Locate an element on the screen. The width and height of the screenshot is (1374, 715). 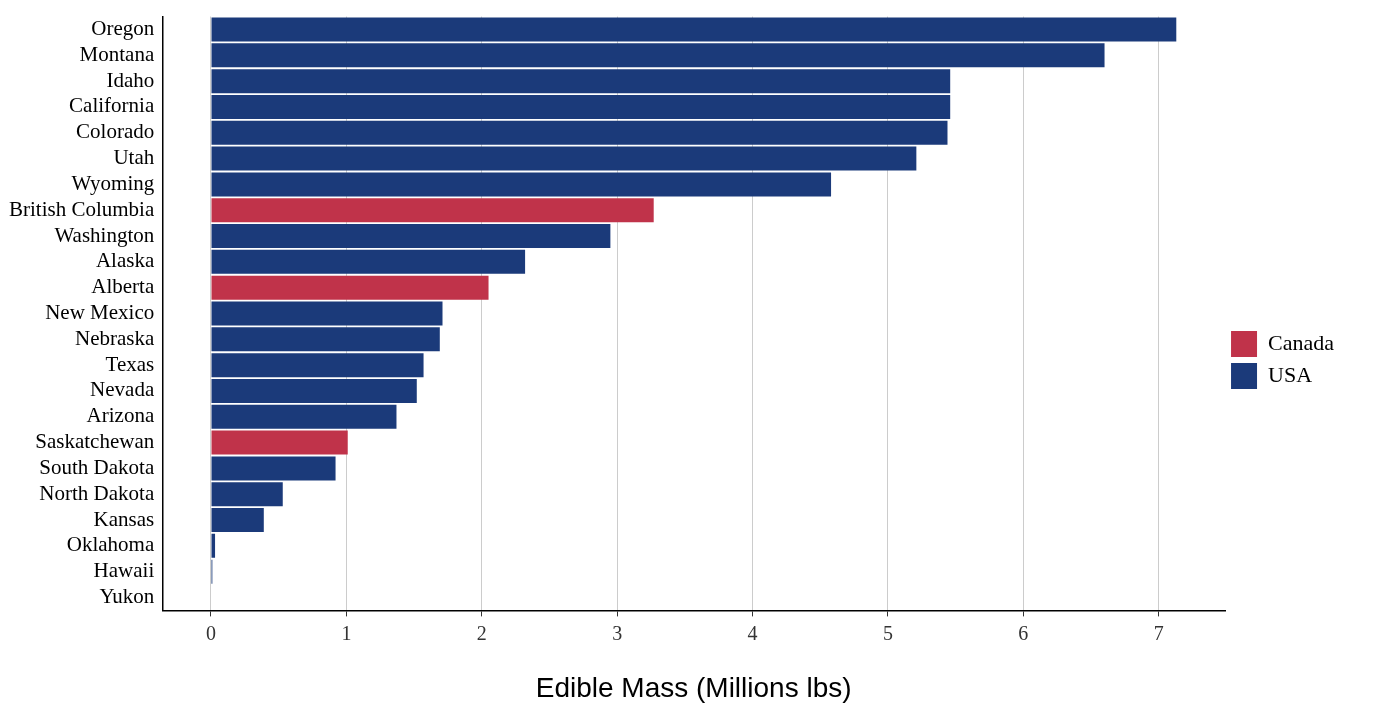
y-tick-label: Oklahoma is located at coordinates (110, 544).